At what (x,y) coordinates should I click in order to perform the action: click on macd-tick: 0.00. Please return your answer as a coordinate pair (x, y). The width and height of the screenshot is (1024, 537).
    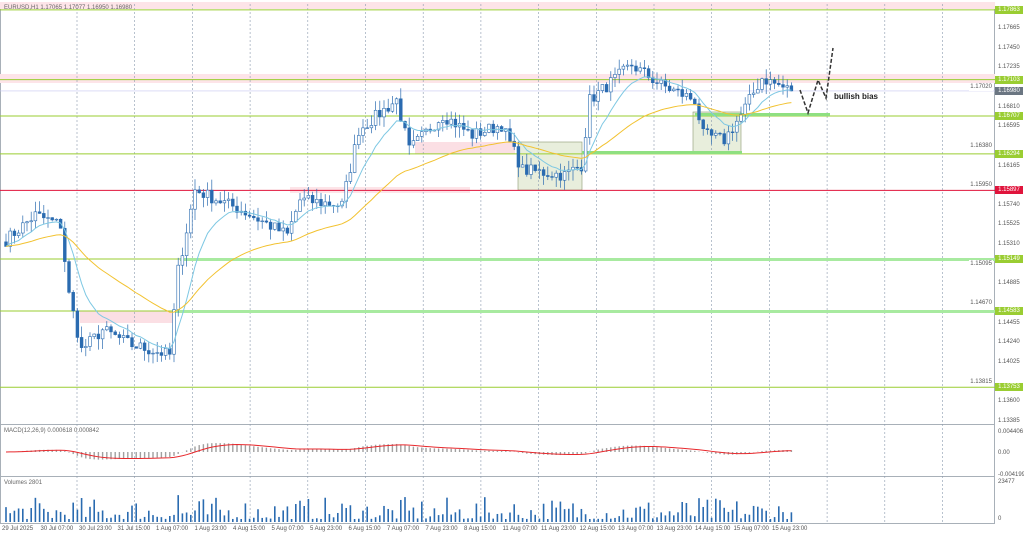
    Looking at the image, I should click on (1004, 453).